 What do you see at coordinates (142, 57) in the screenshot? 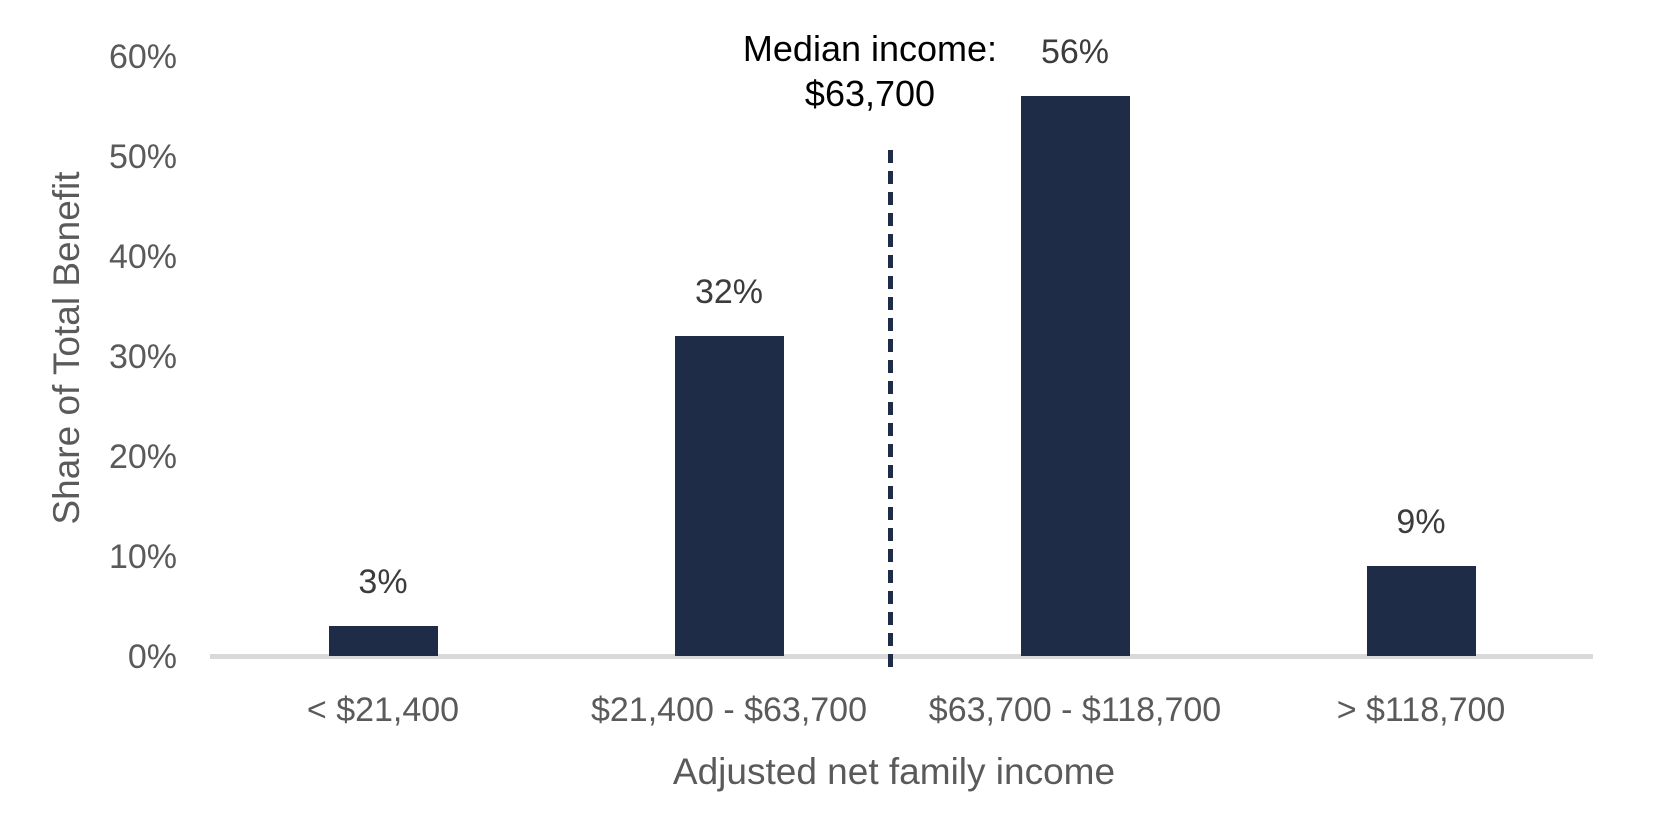
I see `y-tick-label: 60%` at bounding box center [142, 57].